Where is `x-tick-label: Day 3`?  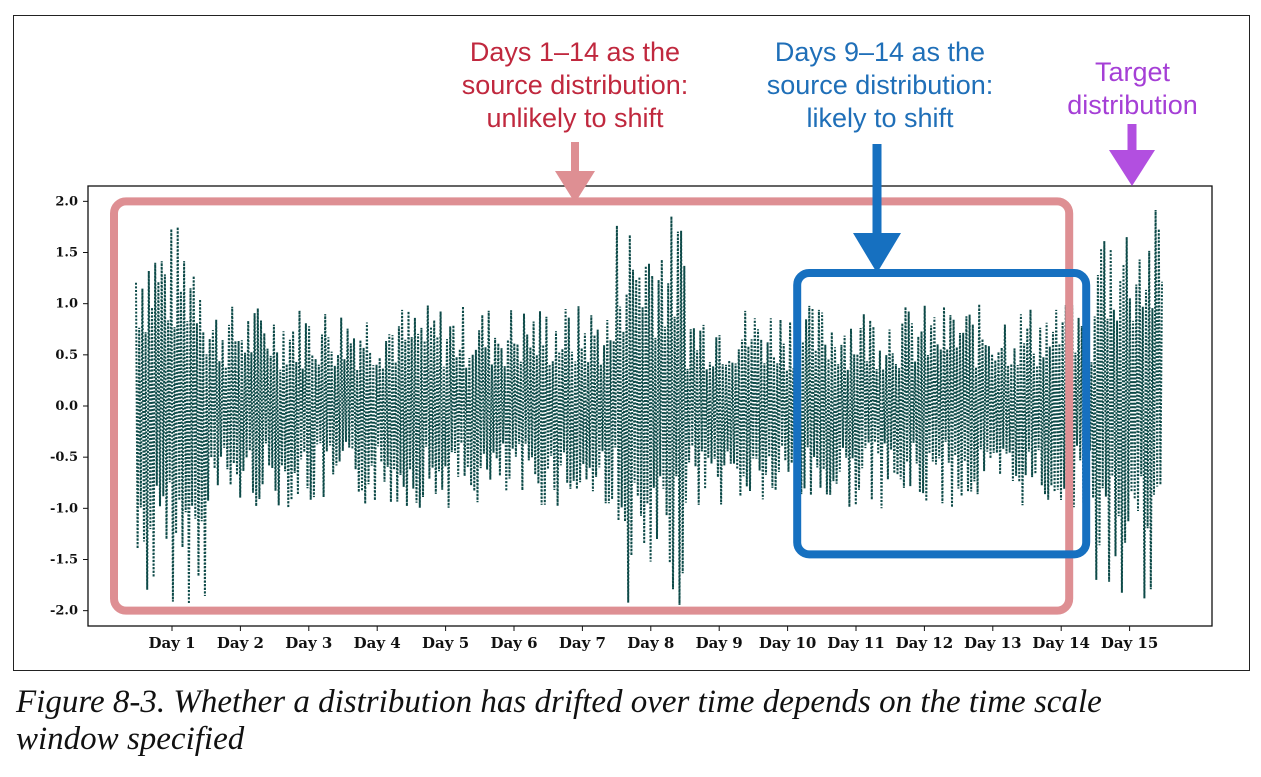
x-tick-label: Day 3 is located at coordinates (308, 643).